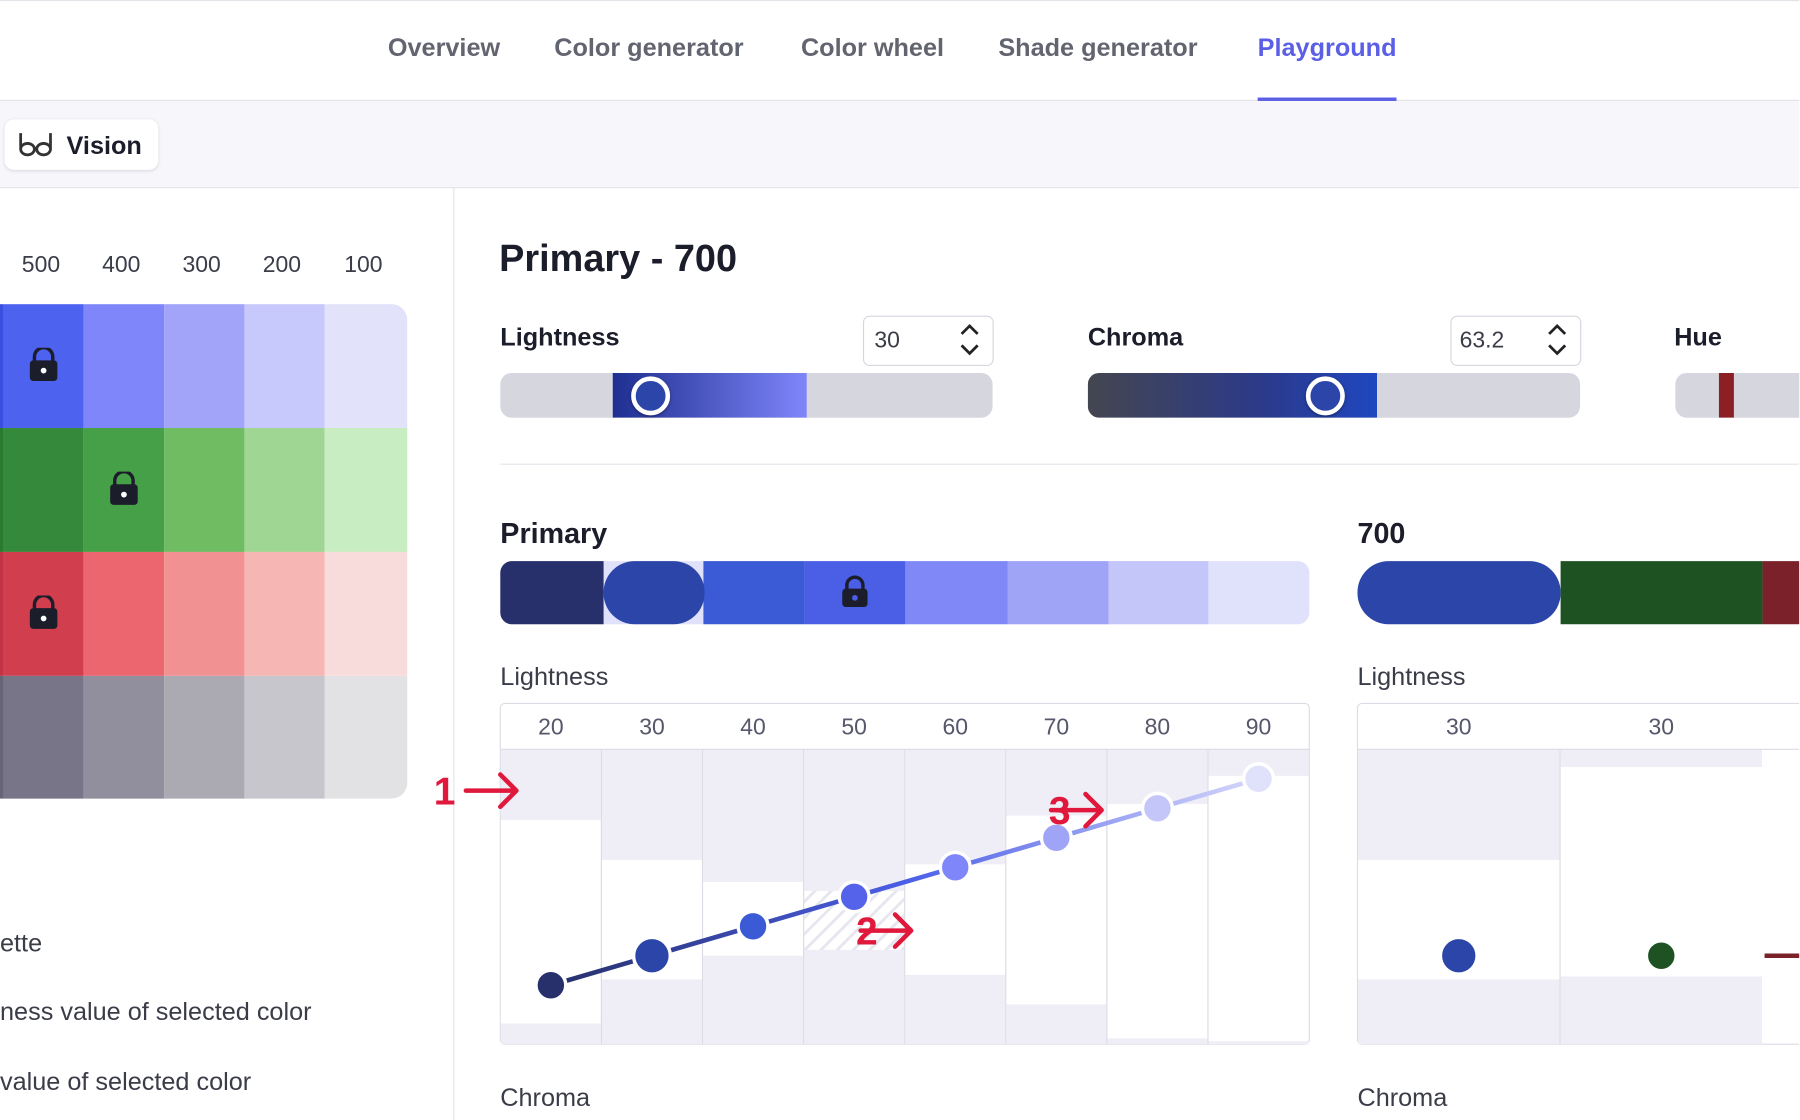  Describe the element at coordinates (872, 47) in the screenshot. I see `nav-tab: Color wheel` at that location.